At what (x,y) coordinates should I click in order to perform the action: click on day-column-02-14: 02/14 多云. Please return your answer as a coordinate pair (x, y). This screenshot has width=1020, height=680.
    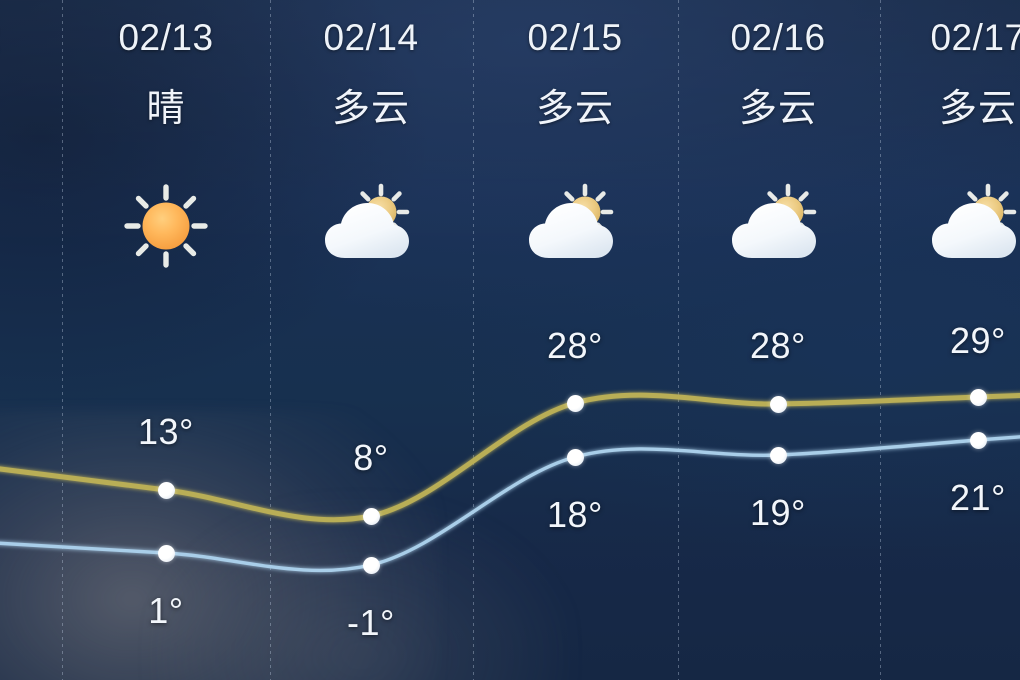
    Looking at the image, I should click on (371, 150).